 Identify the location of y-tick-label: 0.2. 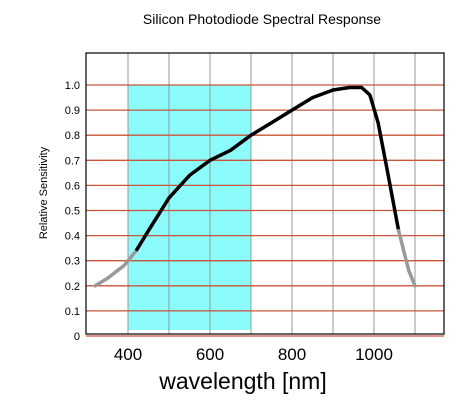
(72, 287).